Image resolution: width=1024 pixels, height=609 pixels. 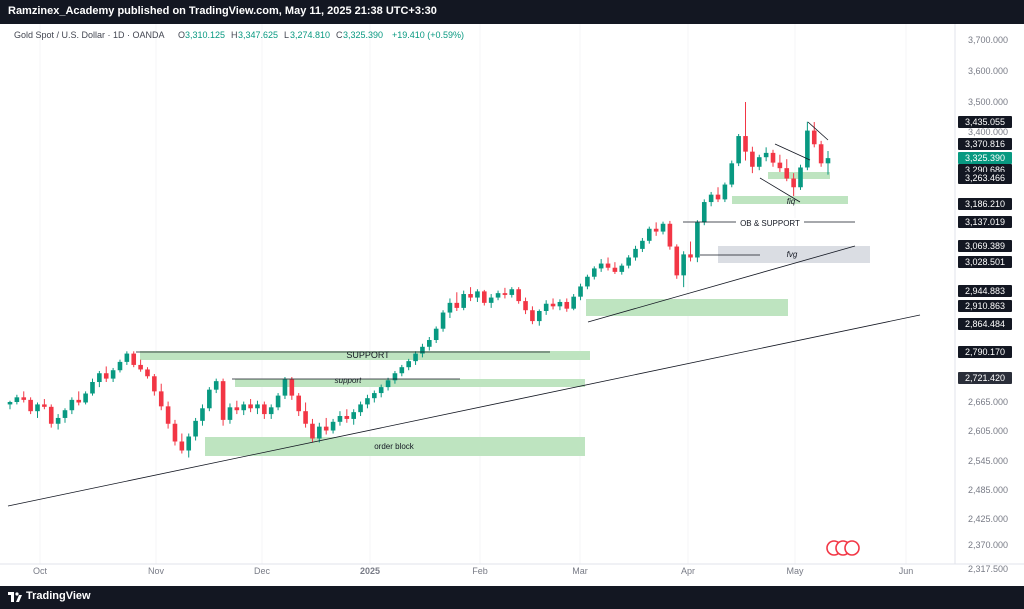 I want to click on x-tick-label: Nov, so click(x=156, y=571).